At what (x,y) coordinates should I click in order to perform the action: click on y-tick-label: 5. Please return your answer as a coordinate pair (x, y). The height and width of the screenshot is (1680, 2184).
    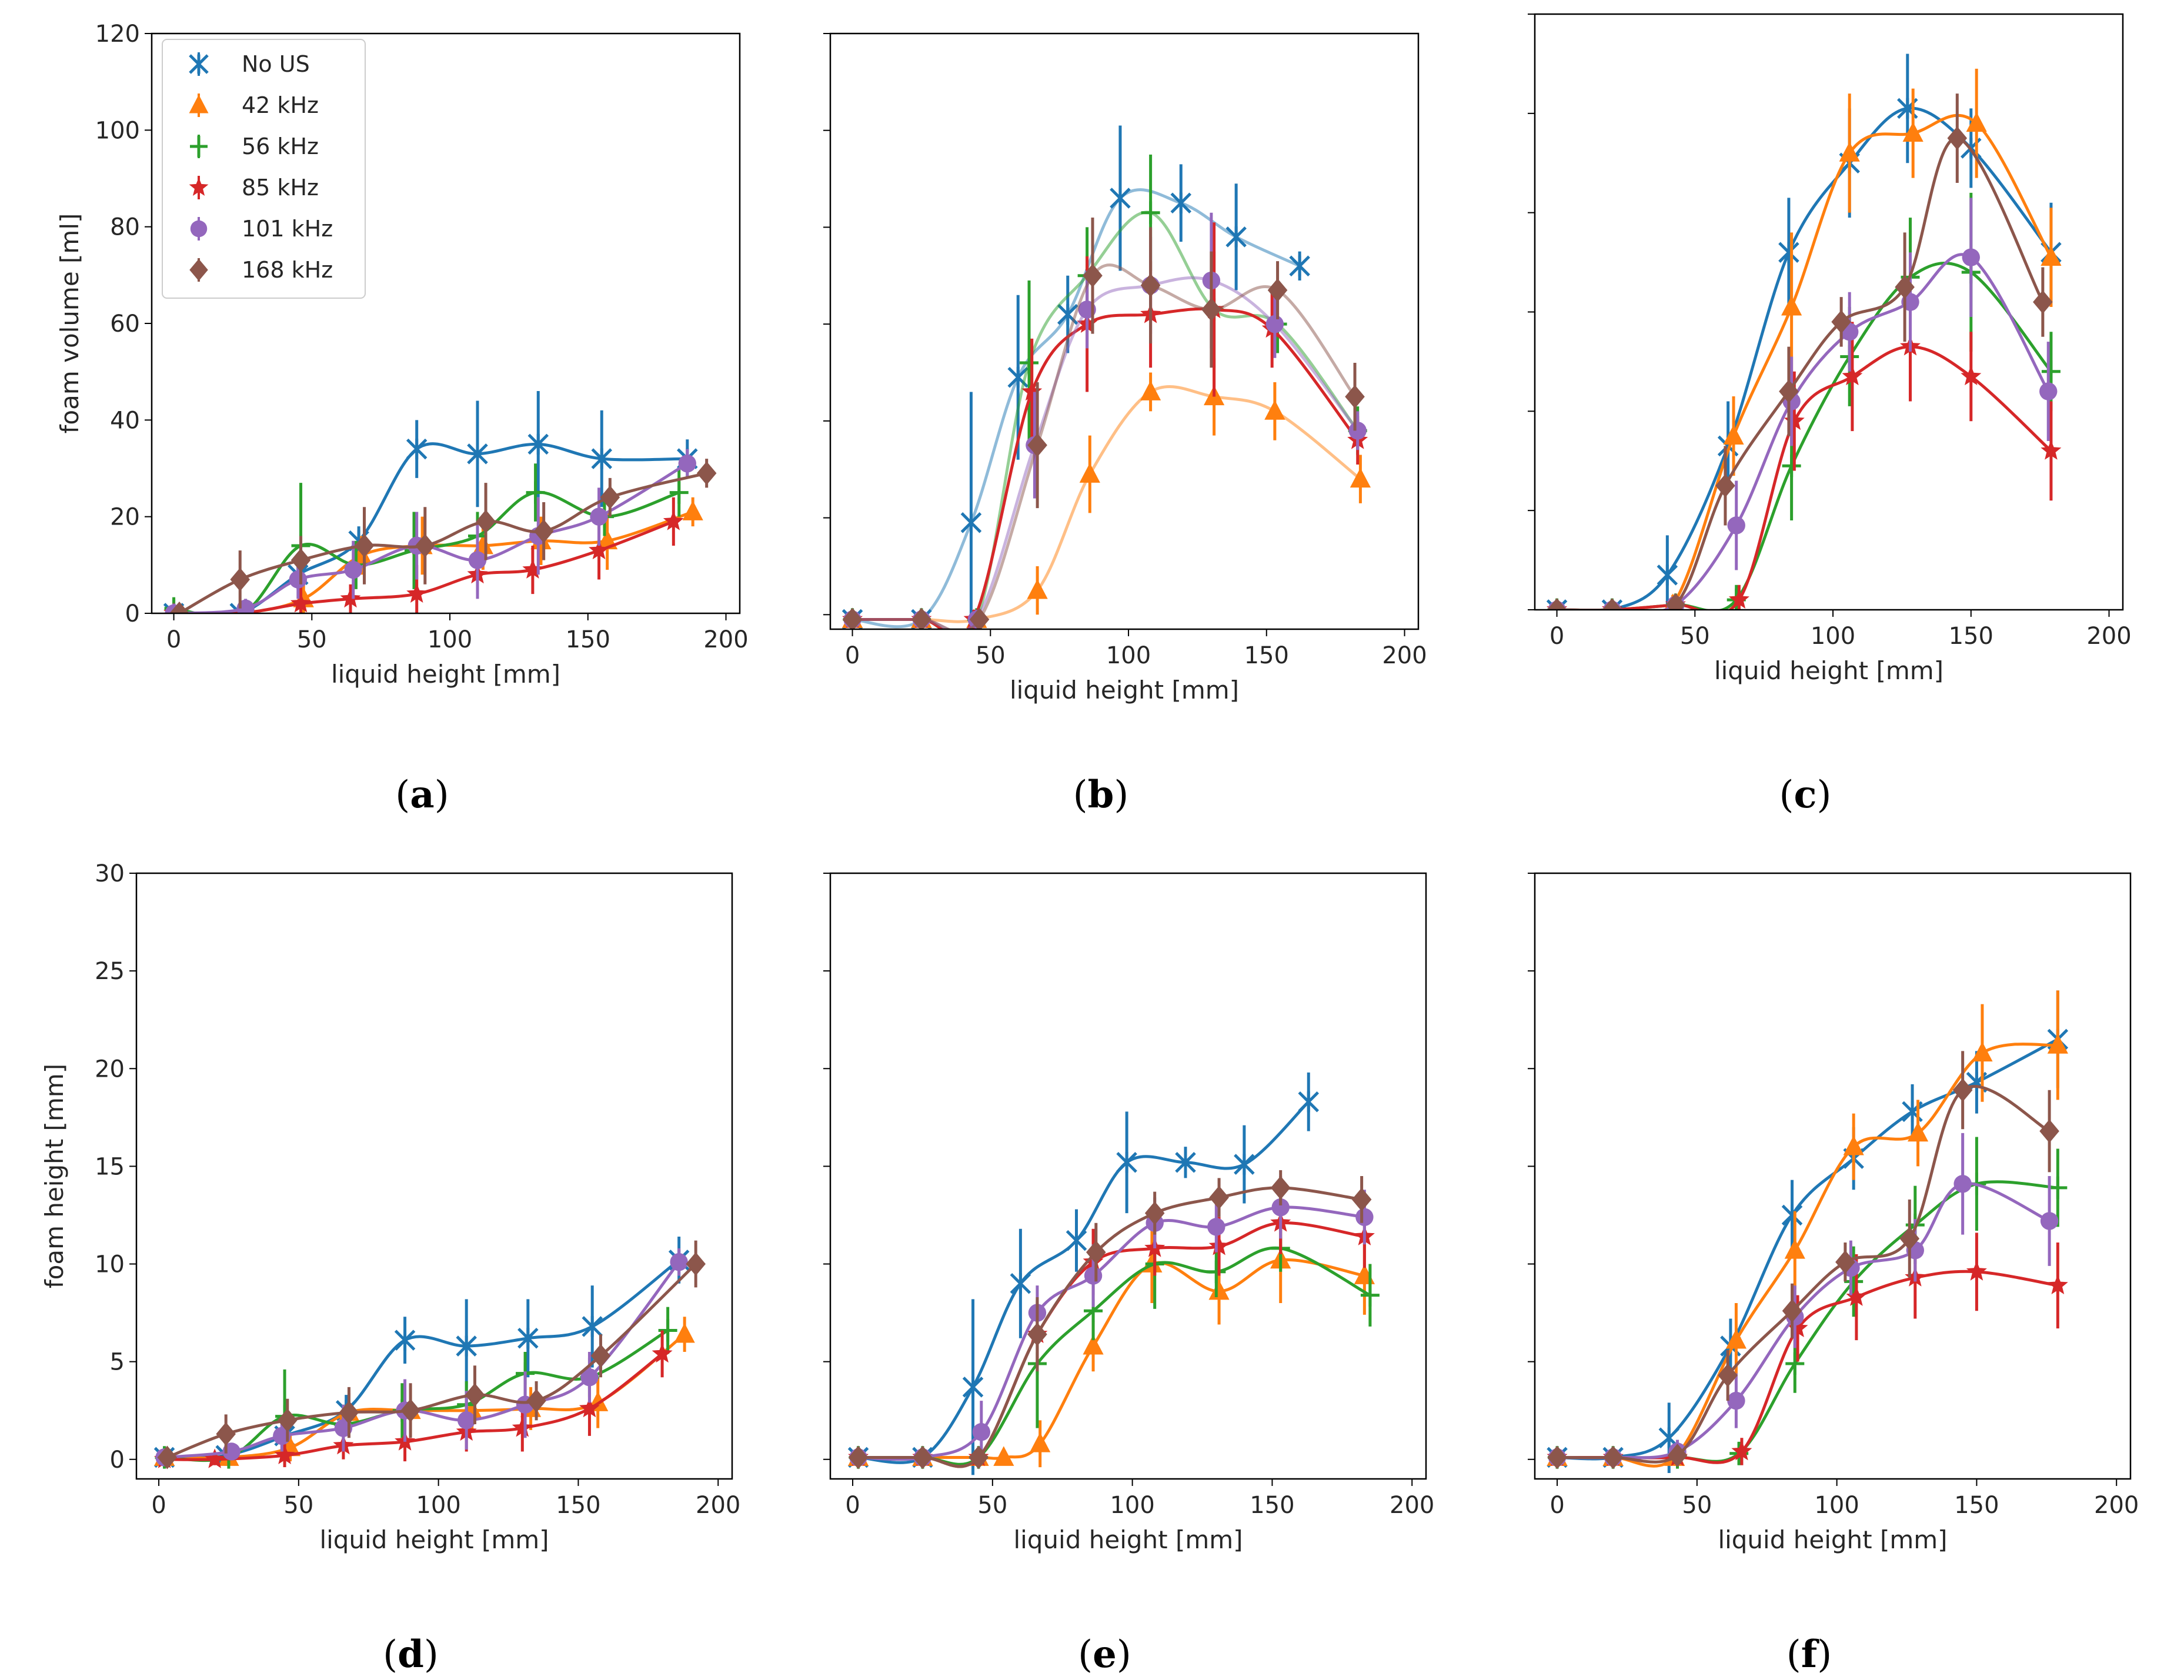
    Looking at the image, I should click on (117, 1362).